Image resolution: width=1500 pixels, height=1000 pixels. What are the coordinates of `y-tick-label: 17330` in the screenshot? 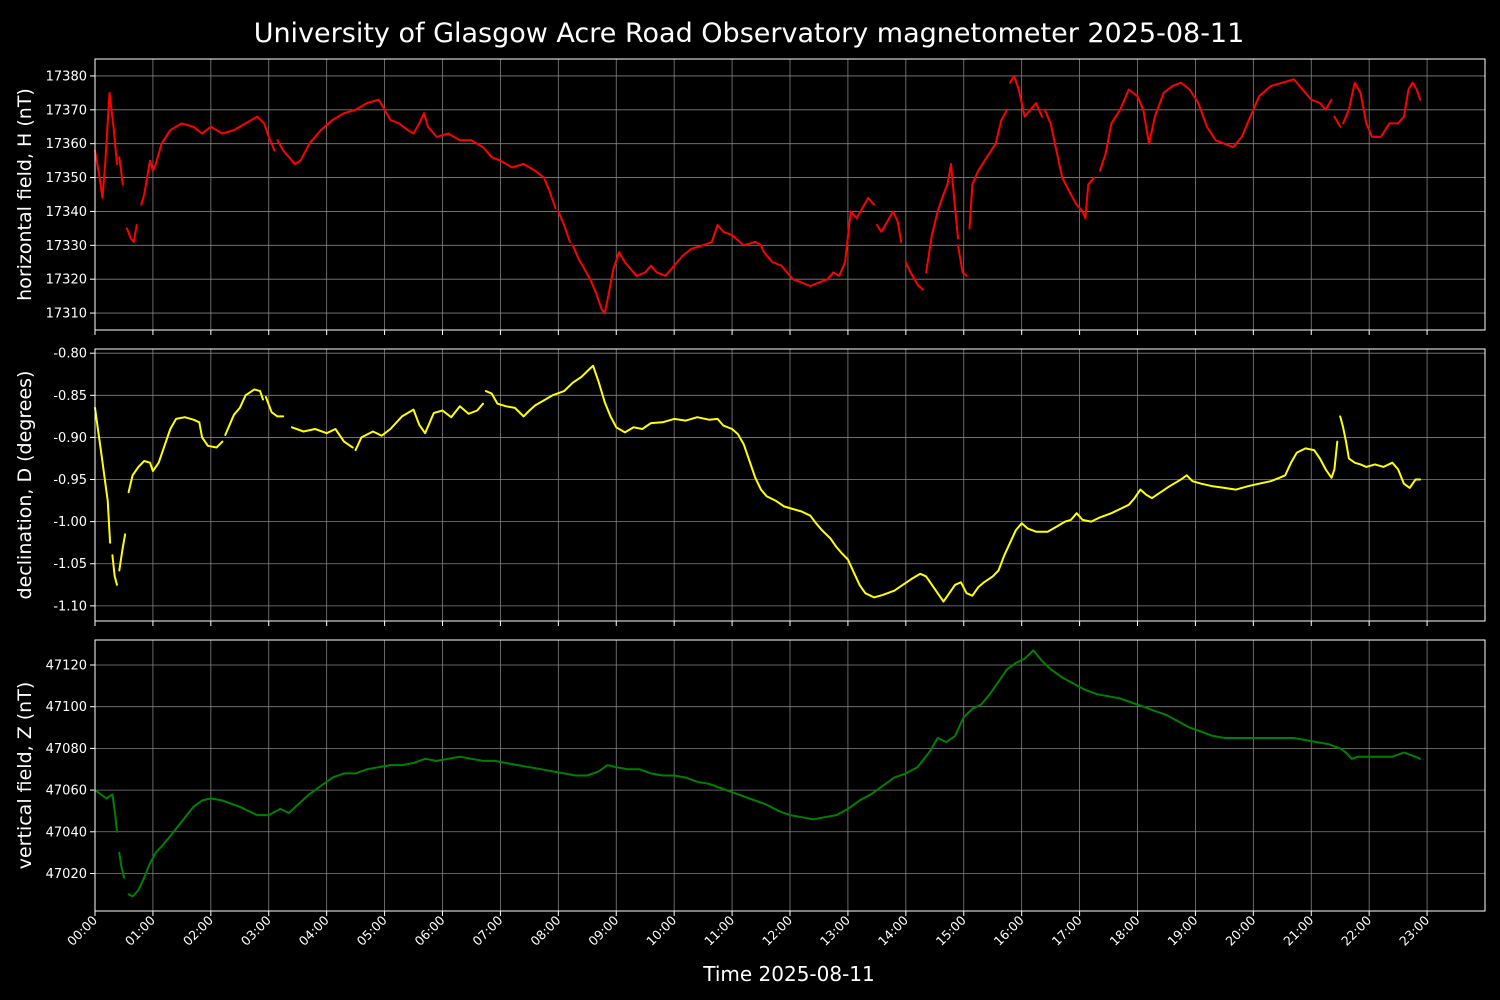 It's located at (66, 246).